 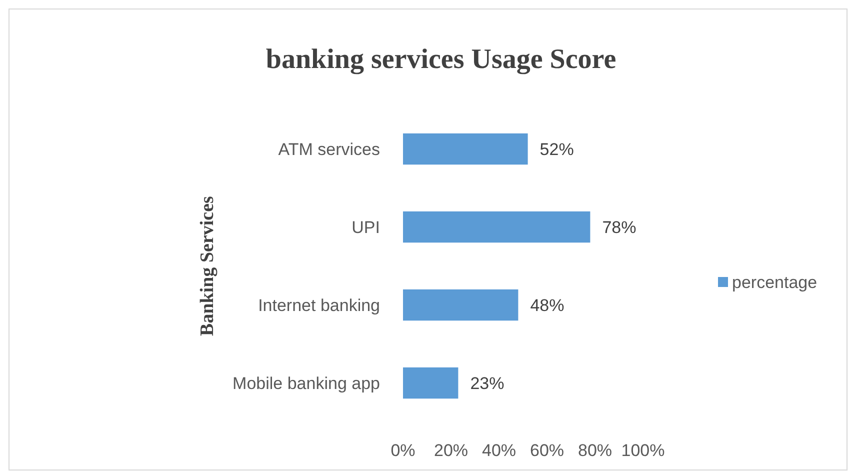 I want to click on legend-label: percentage, so click(x=775, y=282).